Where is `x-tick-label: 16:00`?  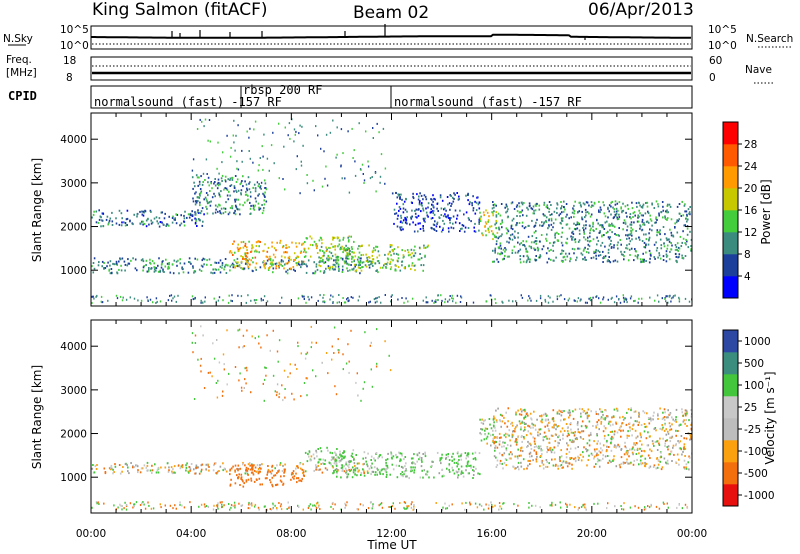 x-tick-label: 16:00 is located at coordinates (492, 534).